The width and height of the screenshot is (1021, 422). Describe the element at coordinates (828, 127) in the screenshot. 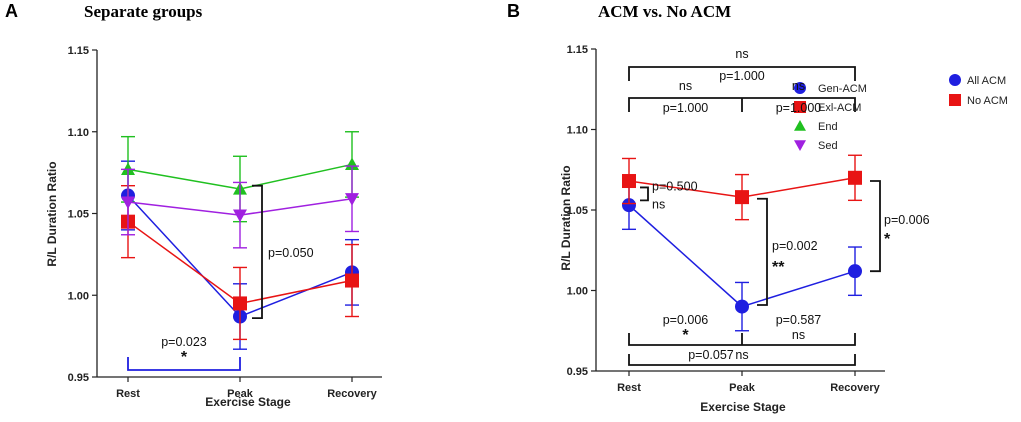

I see `legend-label: End` at that location.